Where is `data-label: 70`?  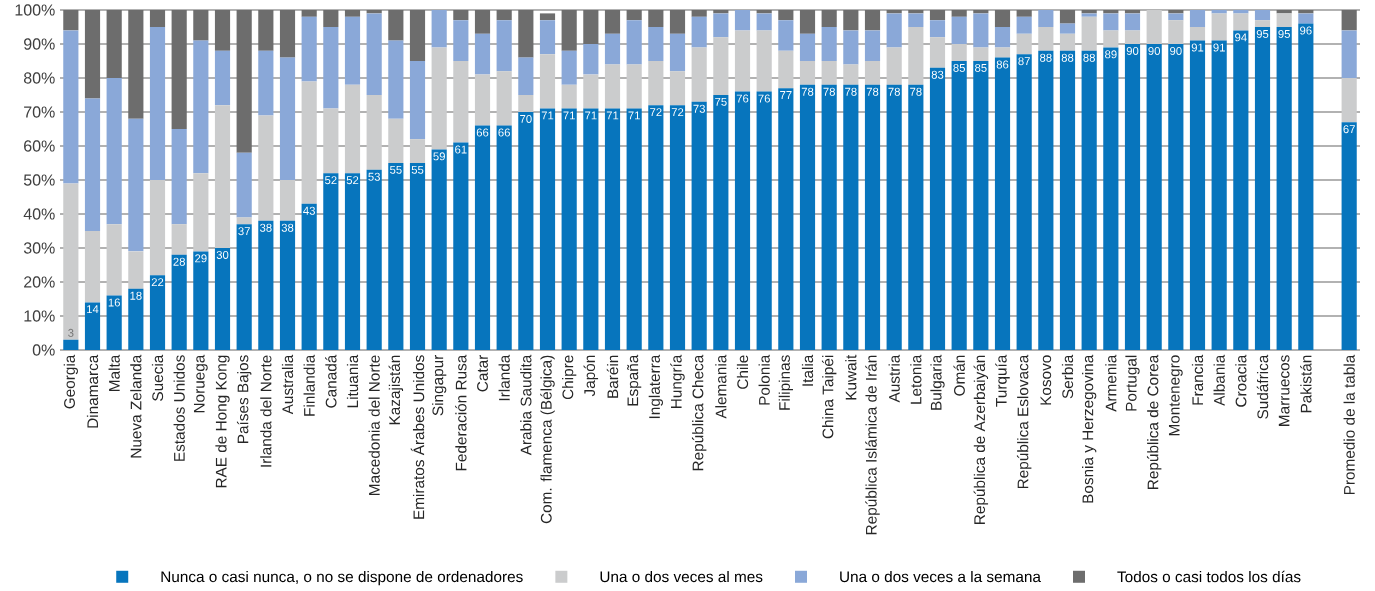
data-label: 70 is located at coordinates (526, 118).